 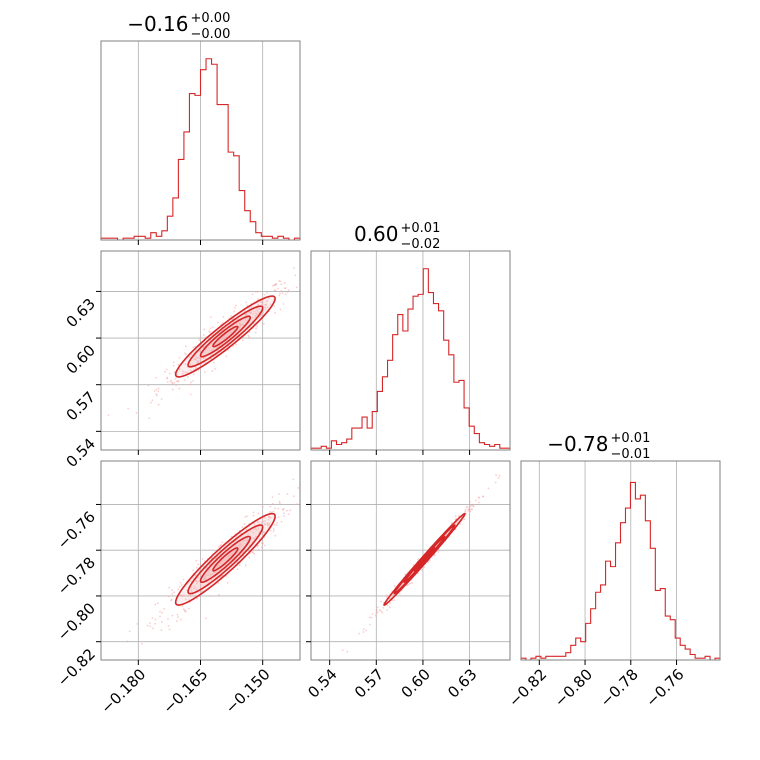 What do you see at coordinates (76, 667) in the screenshot?
I see `ytick-label-p3: −0.82` at bounding box center [76, 667].